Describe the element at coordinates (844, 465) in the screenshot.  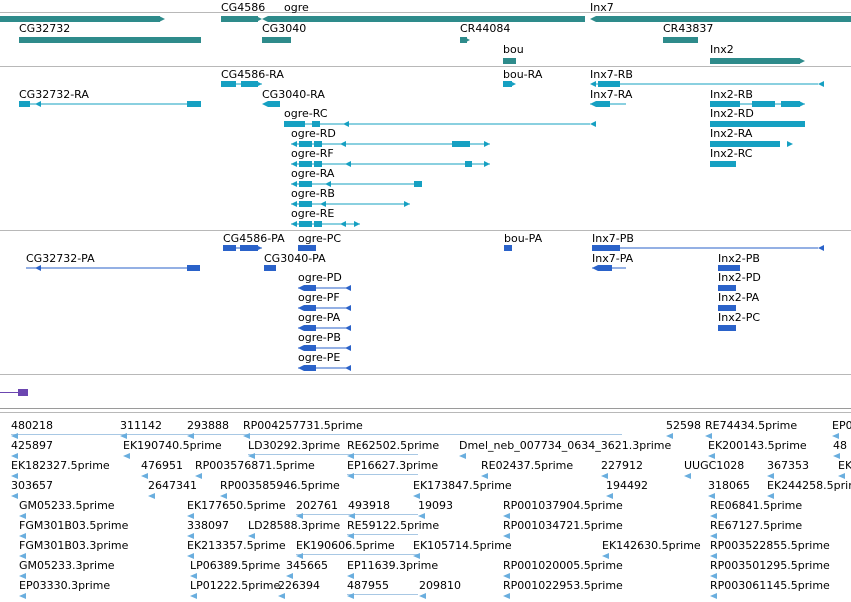
I see `est-label: EK` at that location.